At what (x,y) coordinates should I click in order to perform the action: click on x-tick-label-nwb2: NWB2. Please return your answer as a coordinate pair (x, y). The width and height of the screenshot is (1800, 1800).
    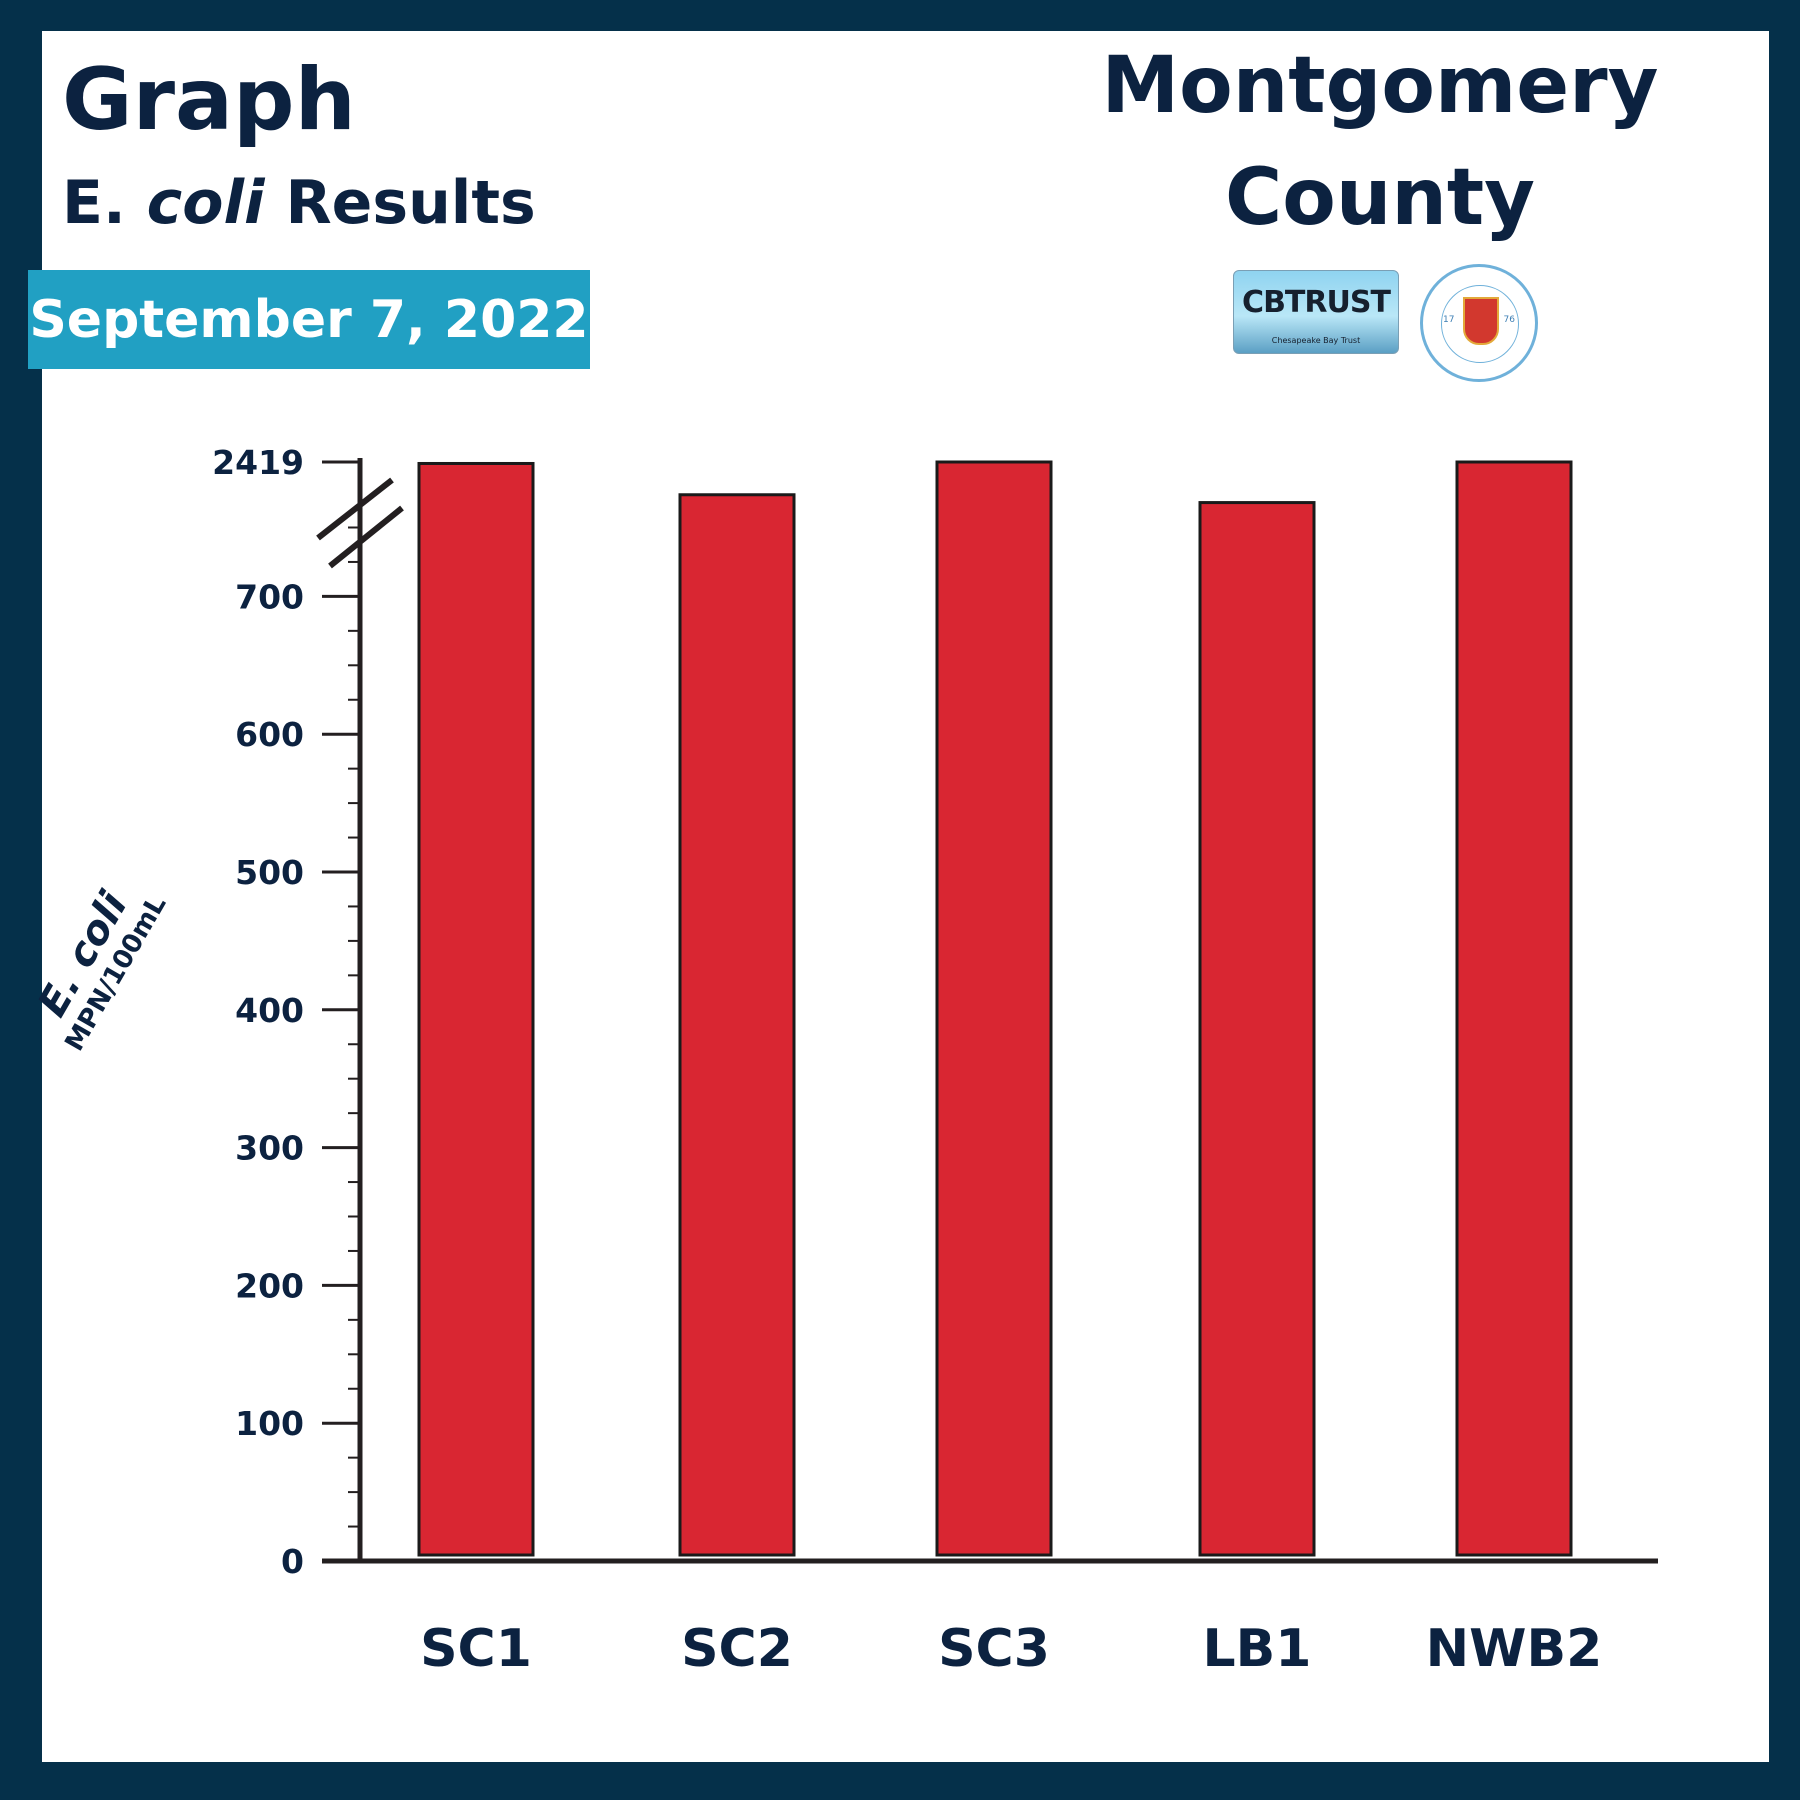
    Looking at the image, I should click on (1514, 1649).